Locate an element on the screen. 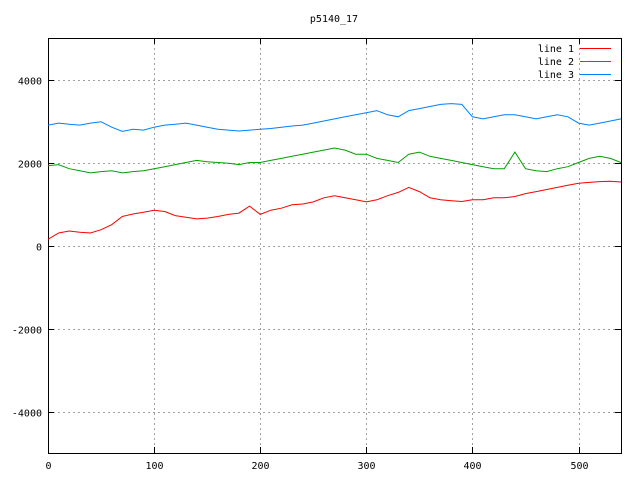 Image resolution: width=640 pixels, height=480 pixels. x-tick-label: 200 is located at coordinates (260, 466).